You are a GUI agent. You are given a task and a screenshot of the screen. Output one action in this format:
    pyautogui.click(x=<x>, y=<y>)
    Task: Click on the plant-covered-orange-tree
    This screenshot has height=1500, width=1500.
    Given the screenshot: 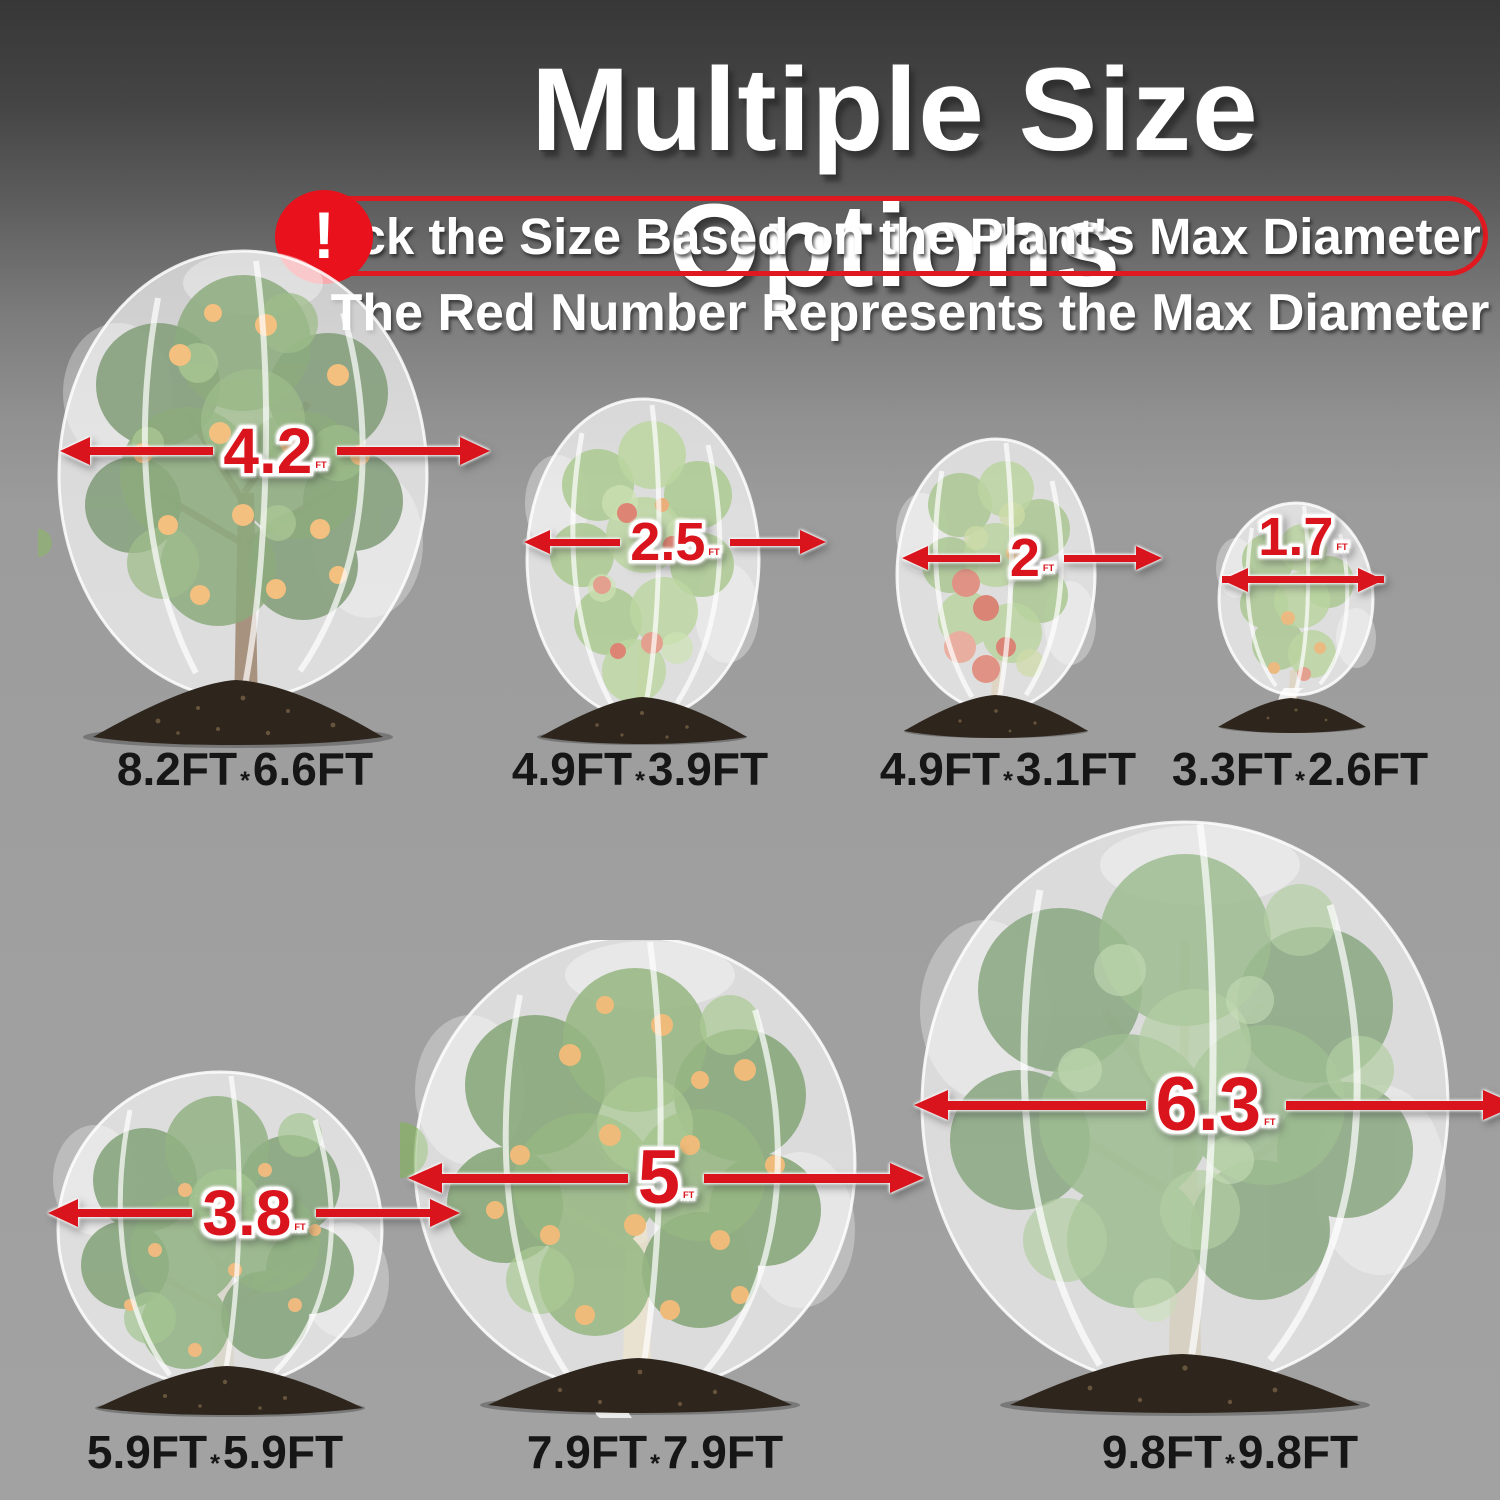 What is the action you would take?
    pyautogui.click(x=233, y=498)
    